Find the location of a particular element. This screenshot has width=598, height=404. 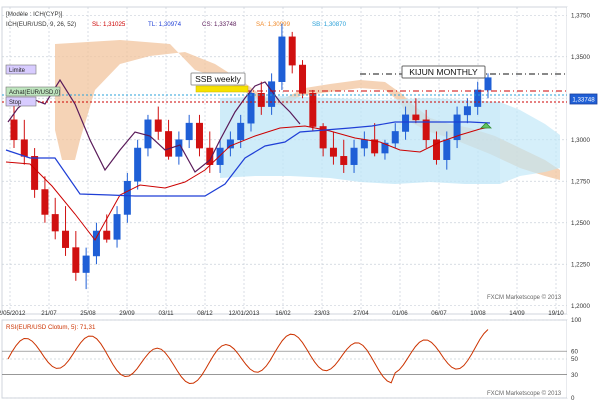

rsi-tick-label: 100 is located at coordinates (576, 320).